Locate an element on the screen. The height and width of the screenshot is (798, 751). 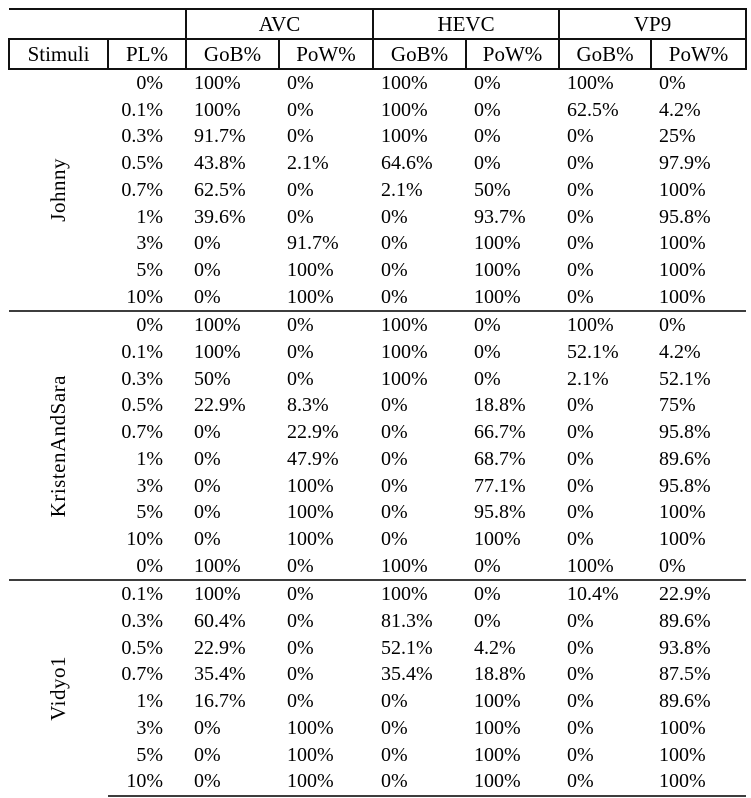
vp9-pow-column-header: PoW% is located at coordinates (699, 54).